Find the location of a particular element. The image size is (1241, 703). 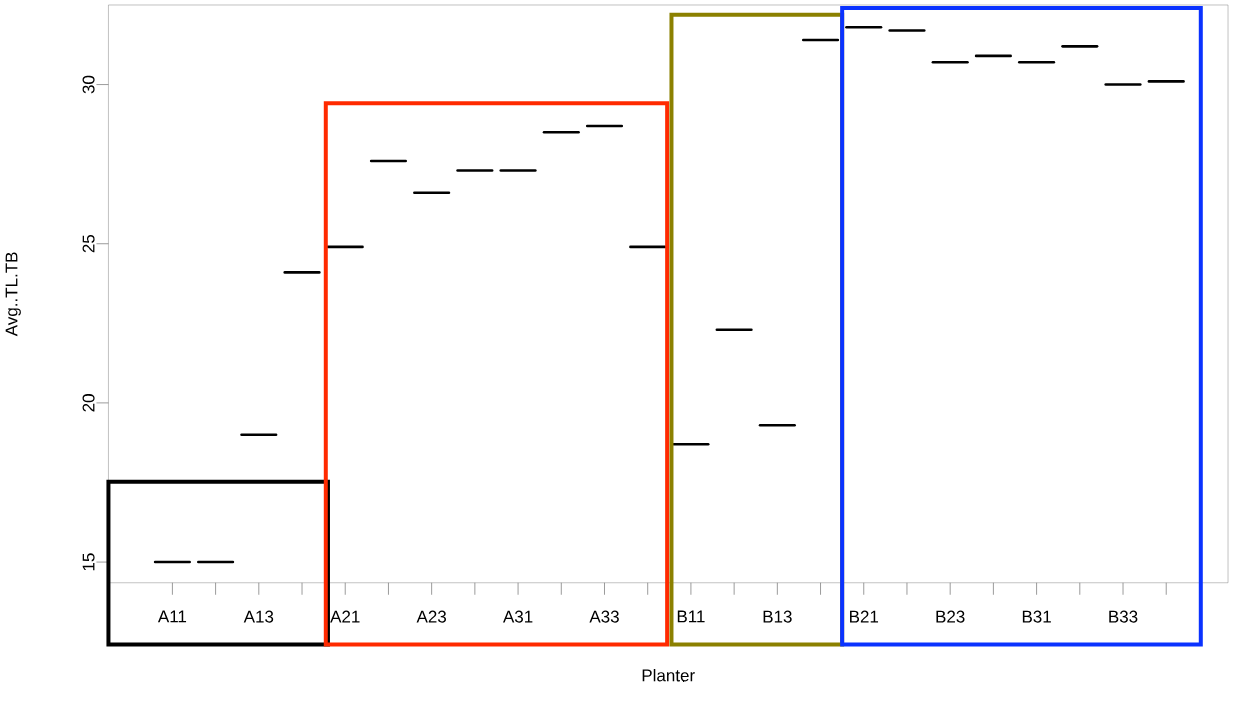

x-tick-label: A21 is located at coordinates (345, 616).